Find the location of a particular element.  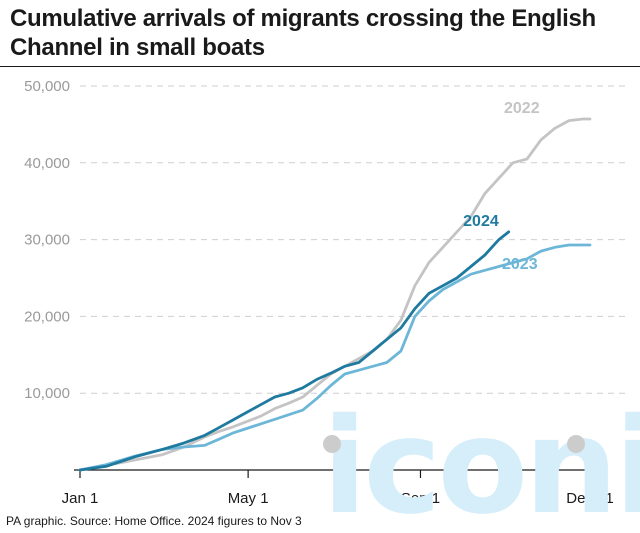

watermark: iconic is located at coordinates (481, 461).